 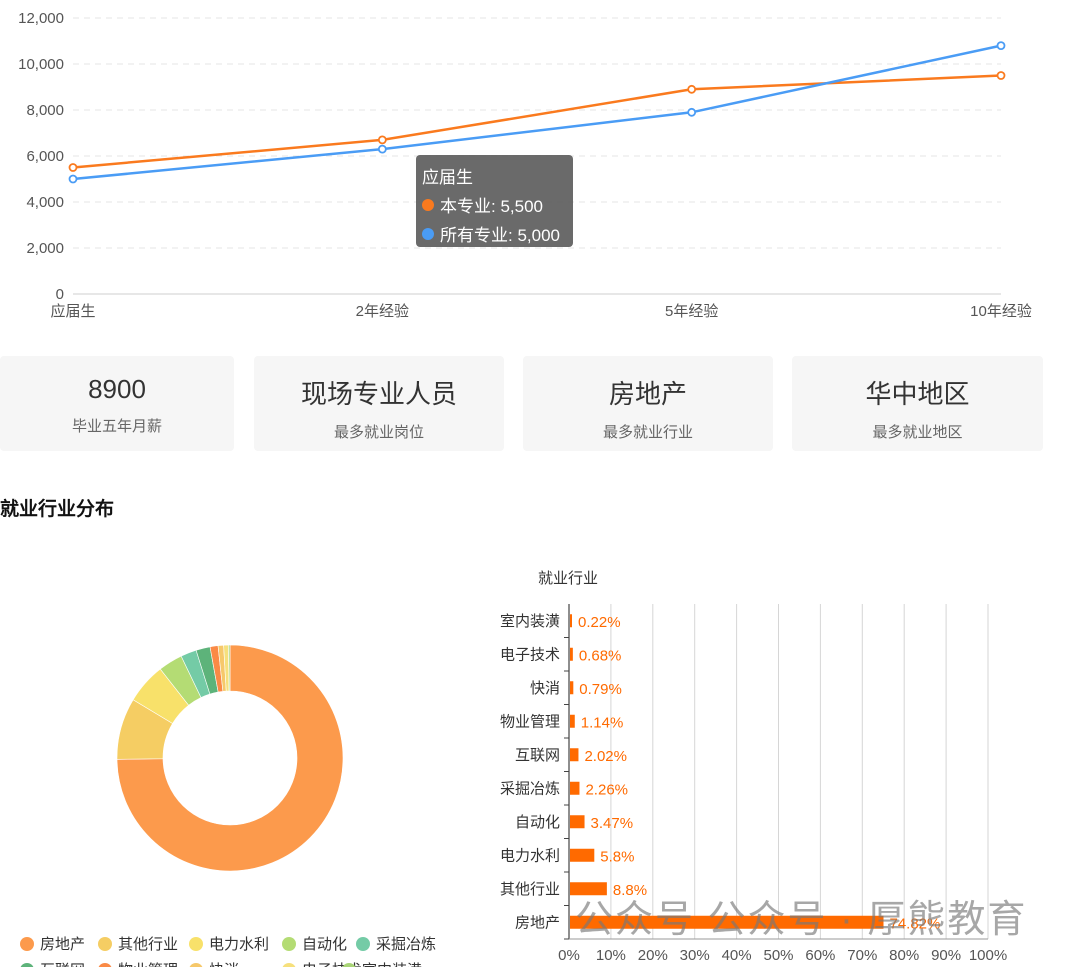 I want to click on x-tick-label: 30%, so click(x=695, y=955).